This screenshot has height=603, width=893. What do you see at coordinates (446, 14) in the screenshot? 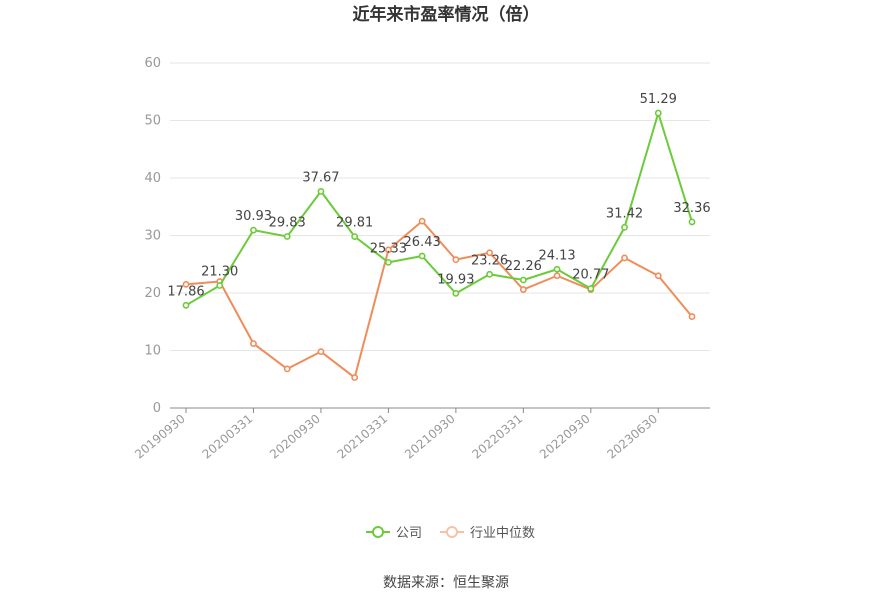
I see `chart-title: 近年来市盈率情况（倍）` at bounding box center [446, 14].